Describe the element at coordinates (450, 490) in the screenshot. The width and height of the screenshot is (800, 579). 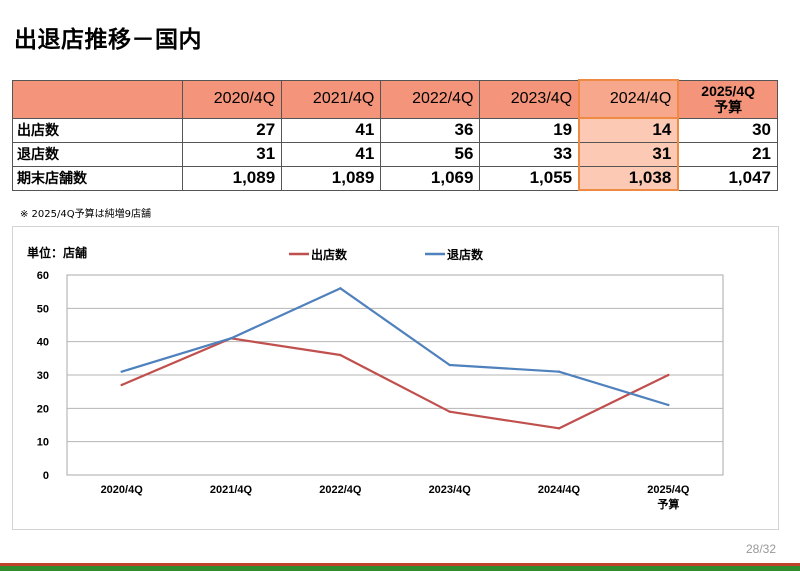
I see `x-tick-label: 2023/4Q` at that location.